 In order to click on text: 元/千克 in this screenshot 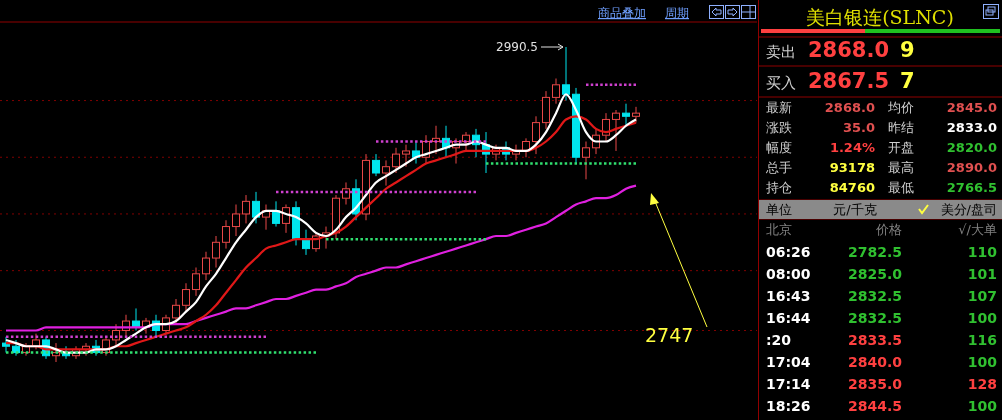, I will do `click(855, 209)`.